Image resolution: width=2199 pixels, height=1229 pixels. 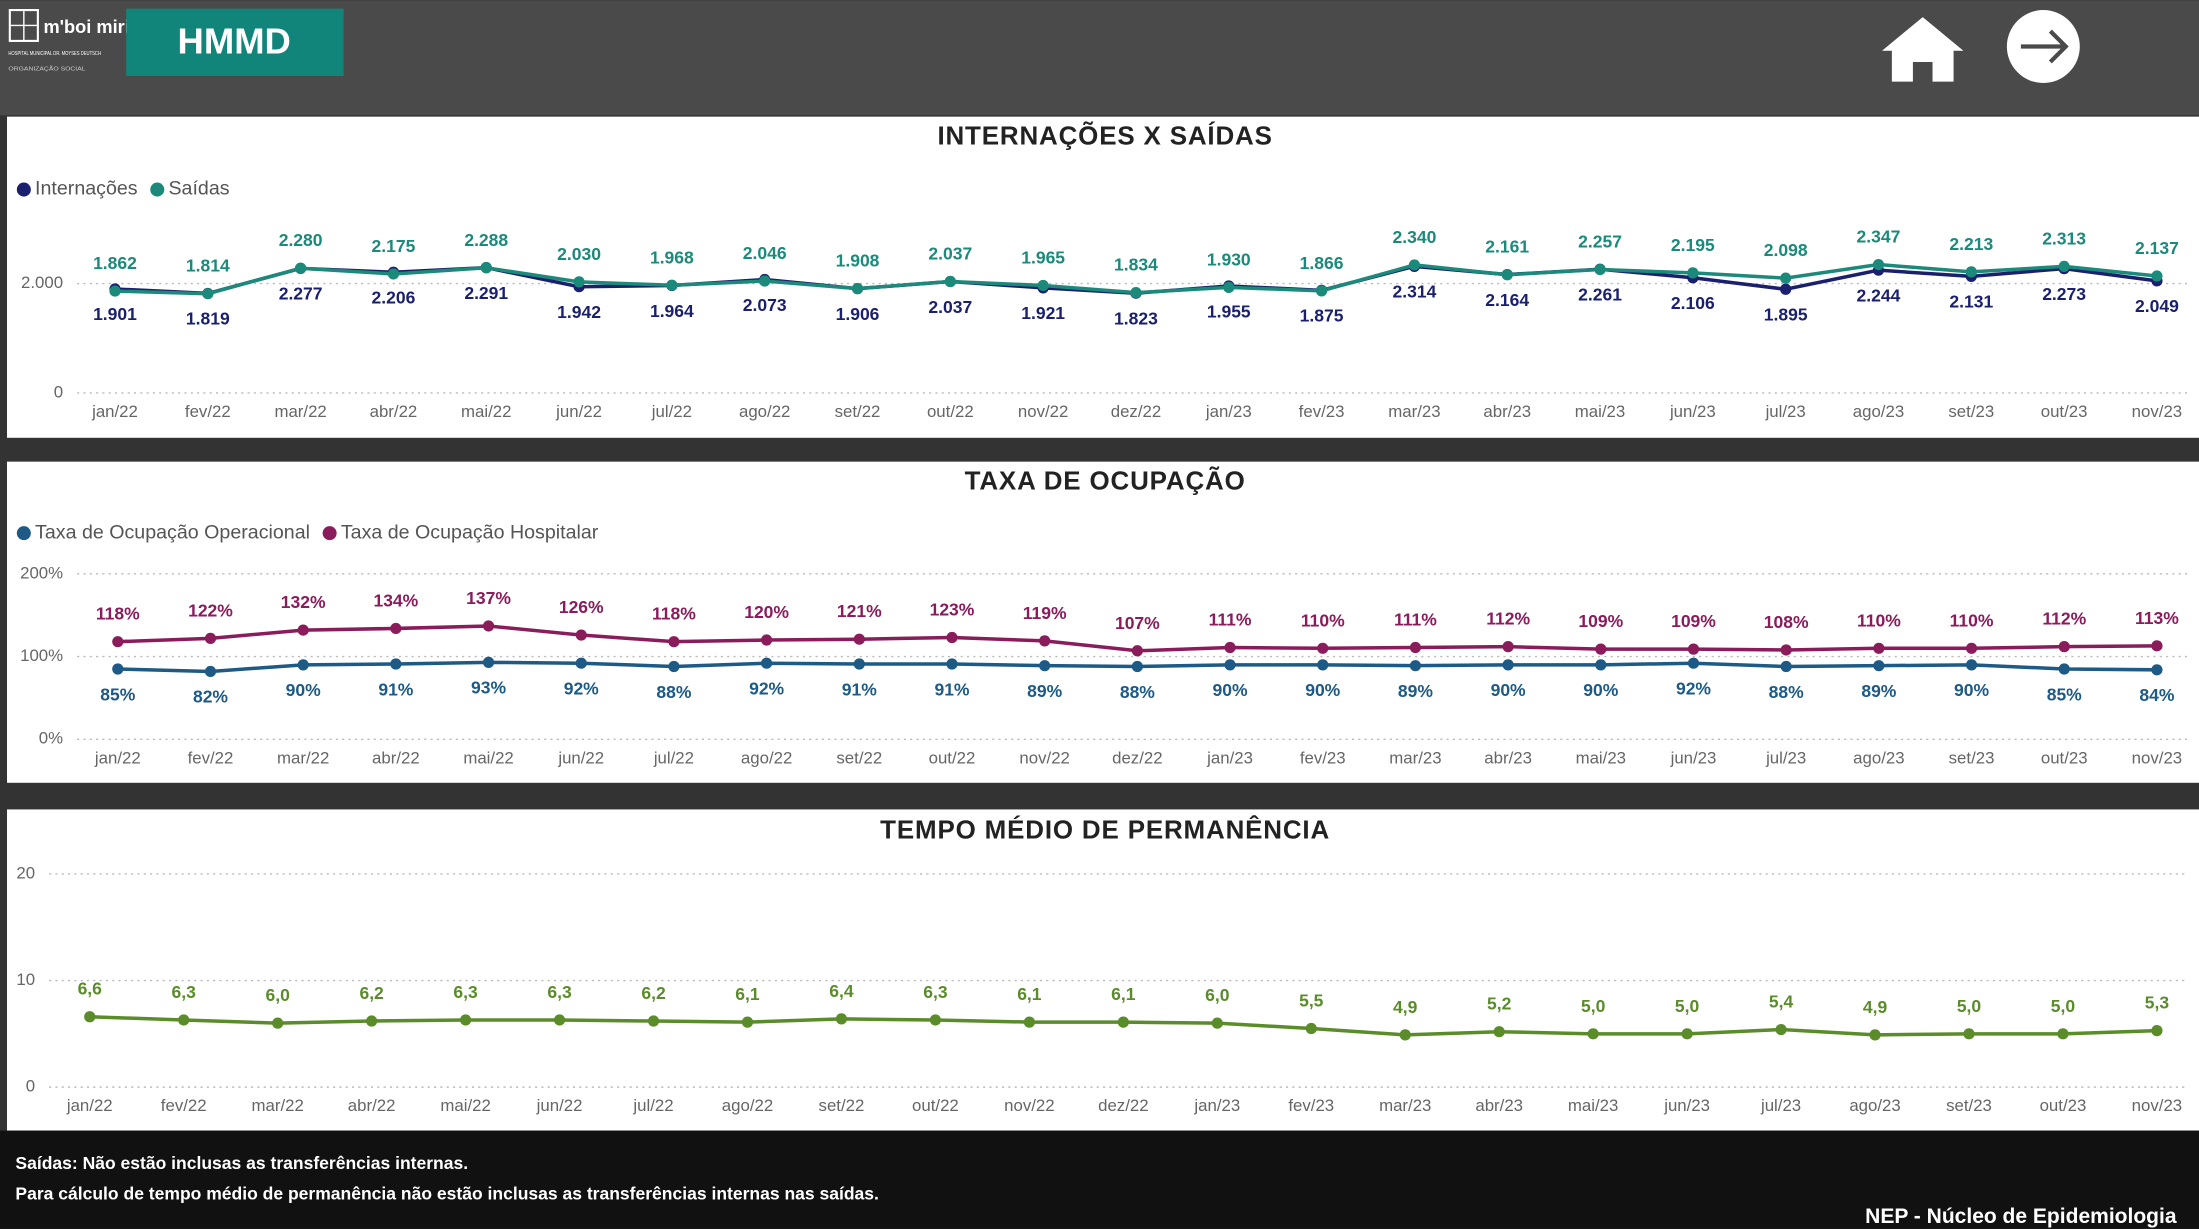 What do you see at coordinates (1104, 136) in the screenshot?
I see `chart-title: INTERNAÇÕES X SAÍDAS` at bounding box center [1104, 136].